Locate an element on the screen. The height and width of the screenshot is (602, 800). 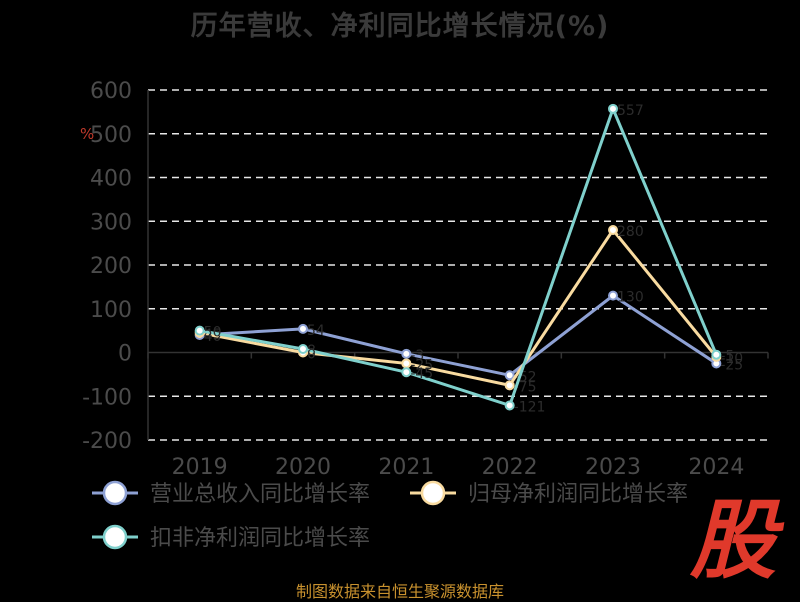
data-label: 8 is located at coordinates (311, 351).